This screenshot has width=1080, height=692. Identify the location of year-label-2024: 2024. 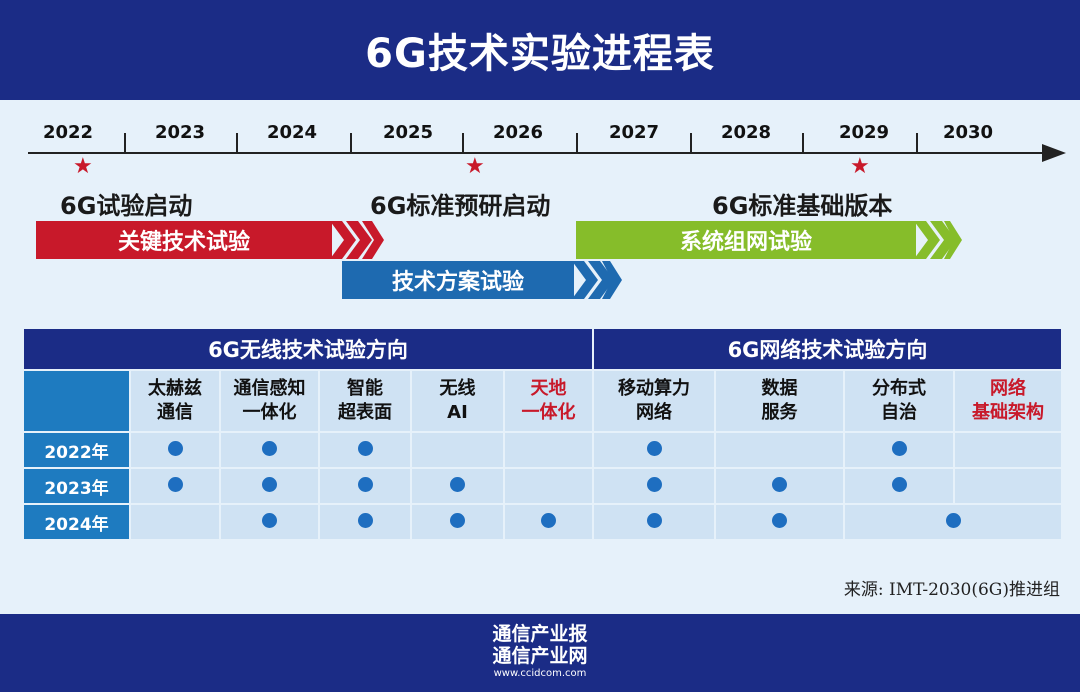
(292, 132).